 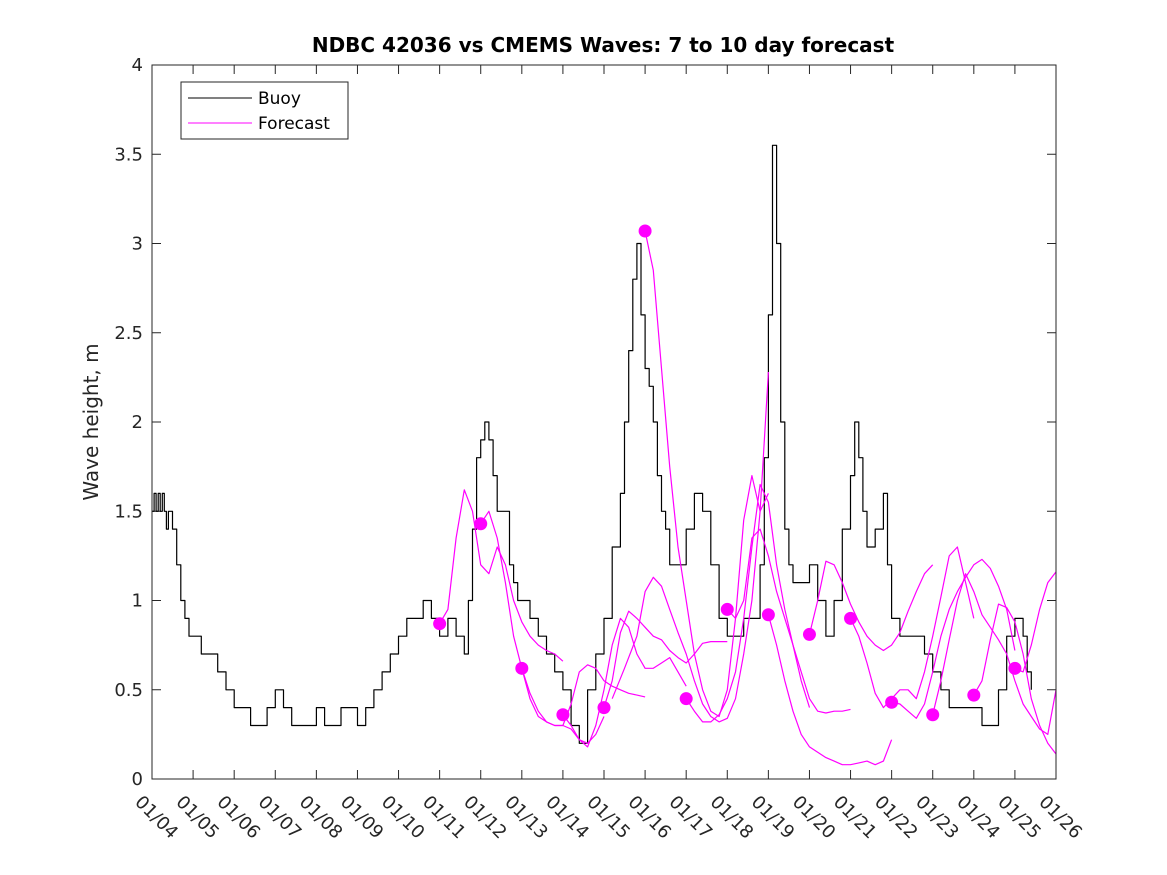 What do you see at coordinates (279, 99) in the screenshot?
I see `legend-buoy-label: Buoy` at bounding box center [279, 99].